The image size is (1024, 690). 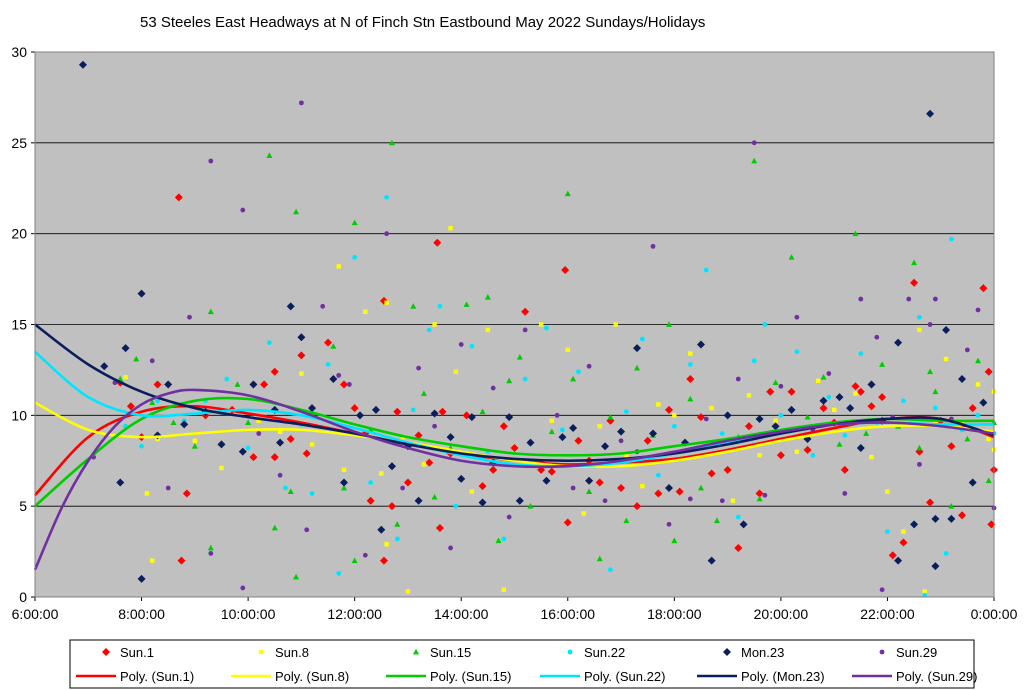 What do you see at coordinates (994, 614) in the screenshot?
I see `x-tick-label: 0:00:00` at bounding box center [994, 614].